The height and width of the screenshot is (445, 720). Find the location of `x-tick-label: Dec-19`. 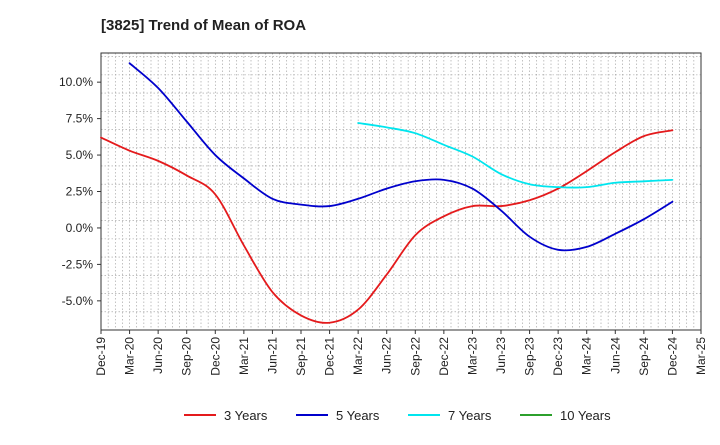

x-tick-label: Dec-19 is located at coordinates (101, 356).